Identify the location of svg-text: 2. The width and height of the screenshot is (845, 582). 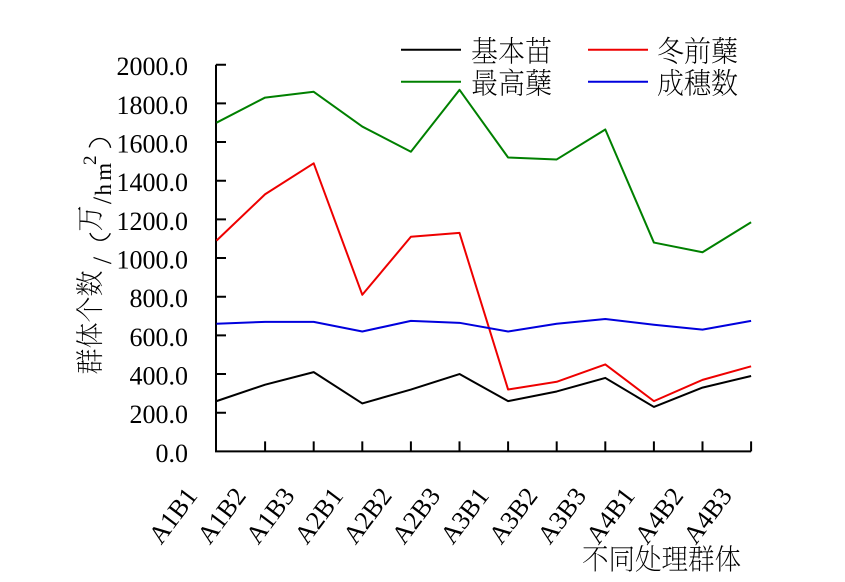
(90, 161).